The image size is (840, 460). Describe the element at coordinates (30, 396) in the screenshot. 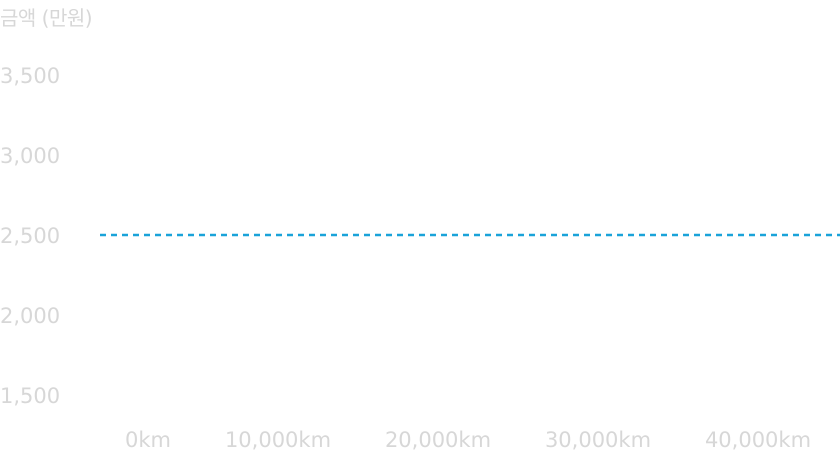

I see `y-tick-label: 1,500` at that location.